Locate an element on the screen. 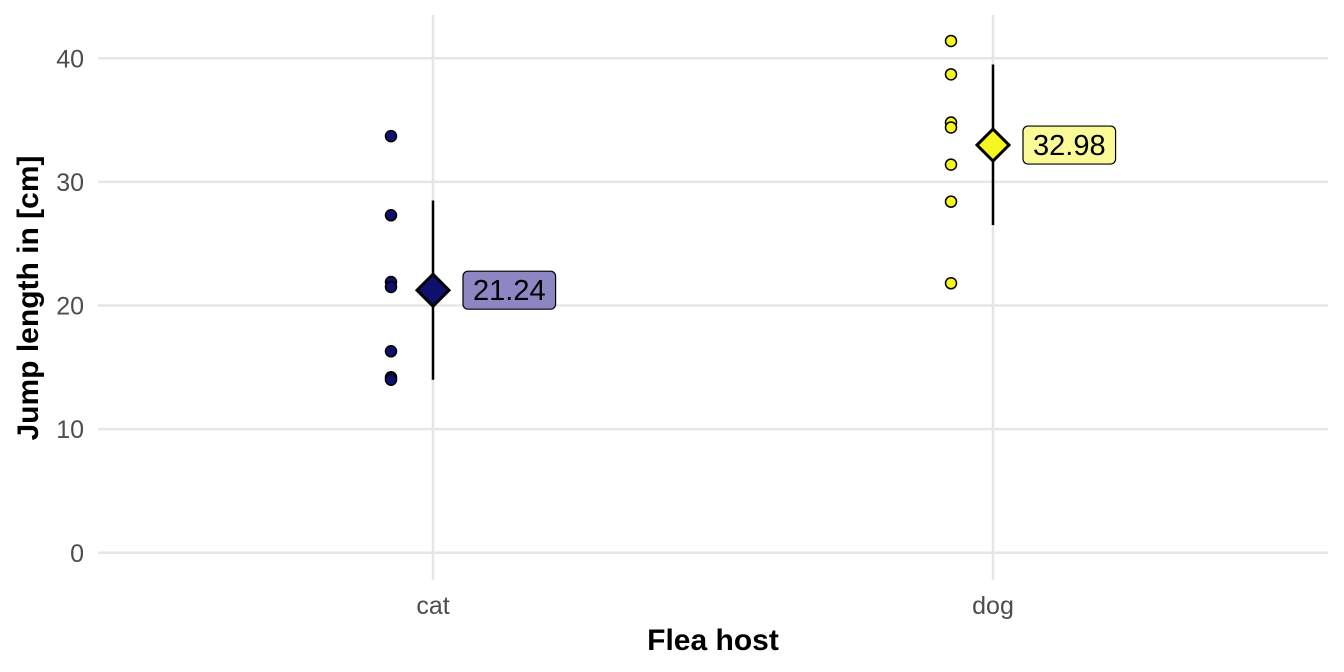  x-tick-label: cat is located at coordinates (432, 606).